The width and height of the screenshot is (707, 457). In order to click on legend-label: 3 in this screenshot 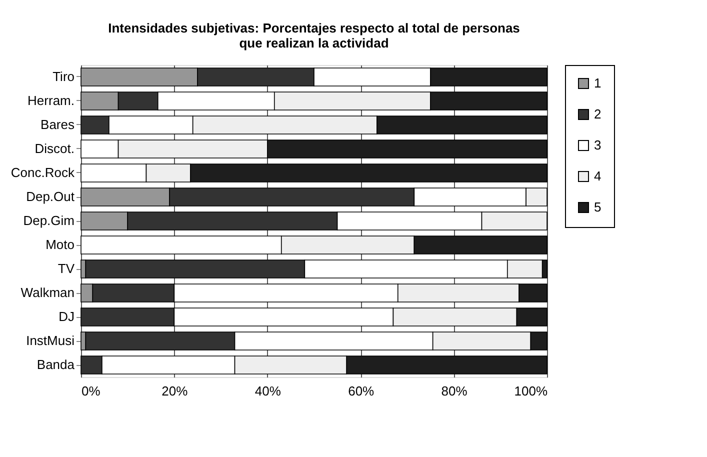, I will do `click(598, 145)`.